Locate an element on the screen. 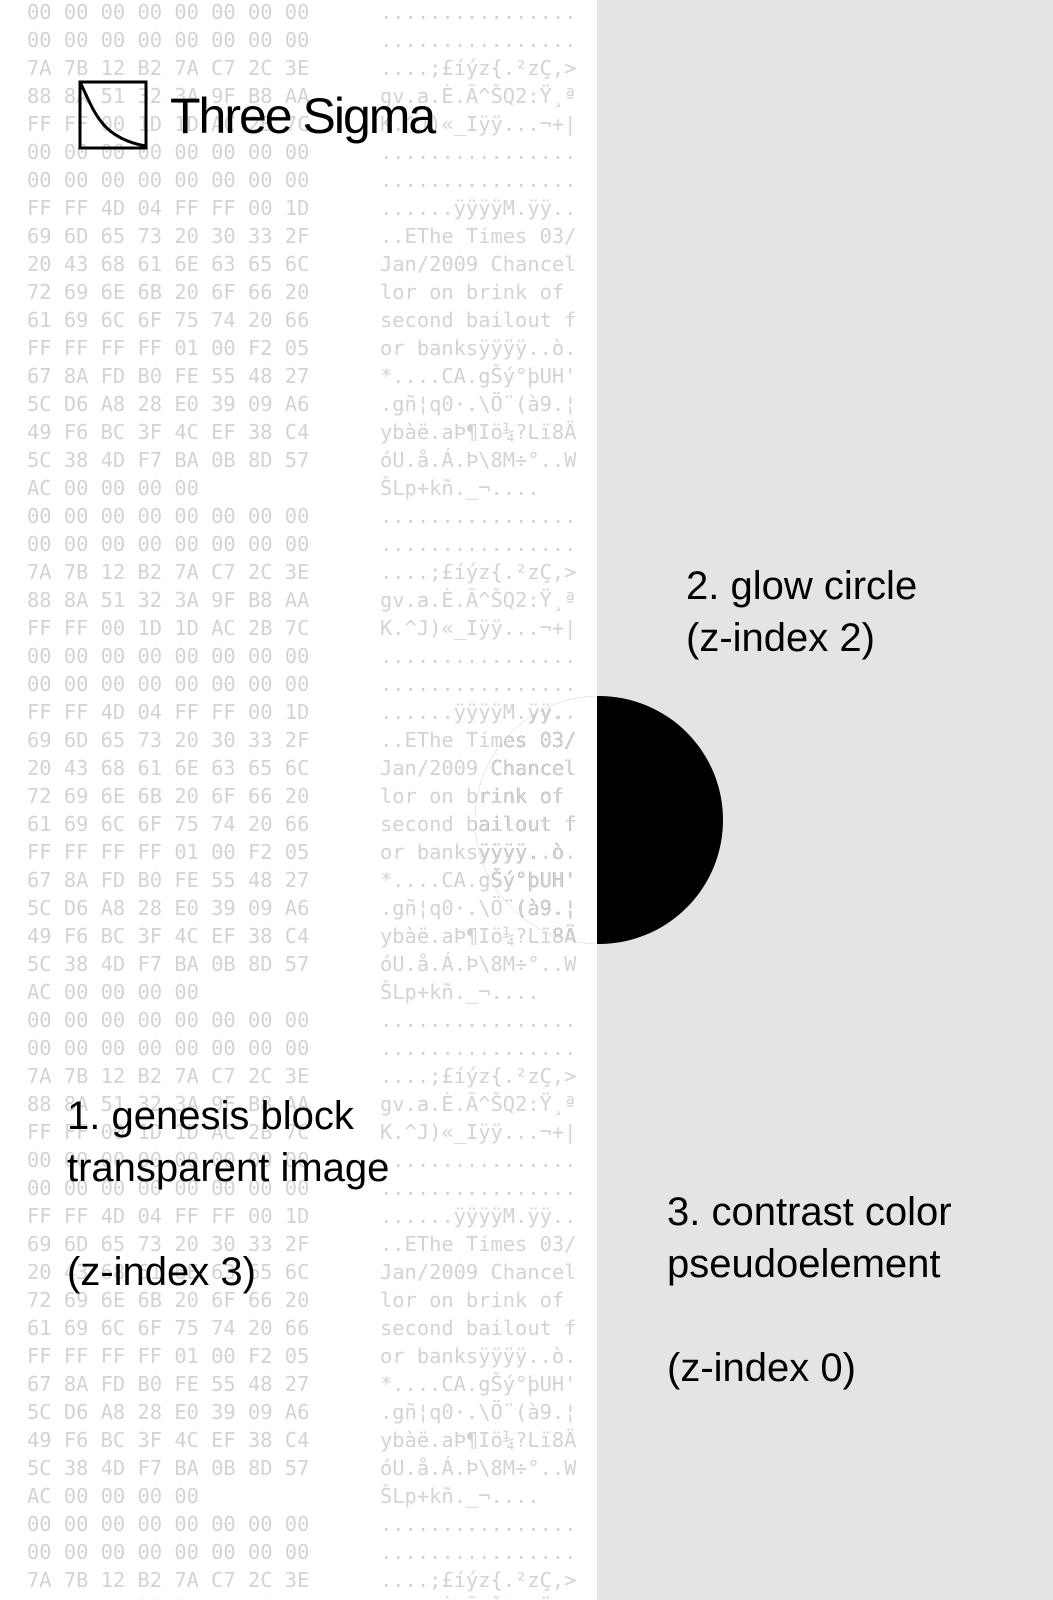 Image resolution: width=1053 pixels, height=1600 pixels. glow-hex-row: or banksÿÿÿÿ..ò. is located at coordinates (526, 852).